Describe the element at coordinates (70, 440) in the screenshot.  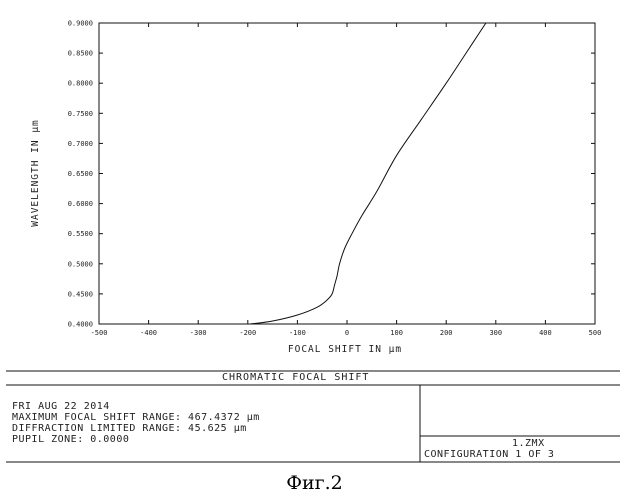
I see `footer-pupil-zone: PUPIL ZONE: 0.0000` at that location.